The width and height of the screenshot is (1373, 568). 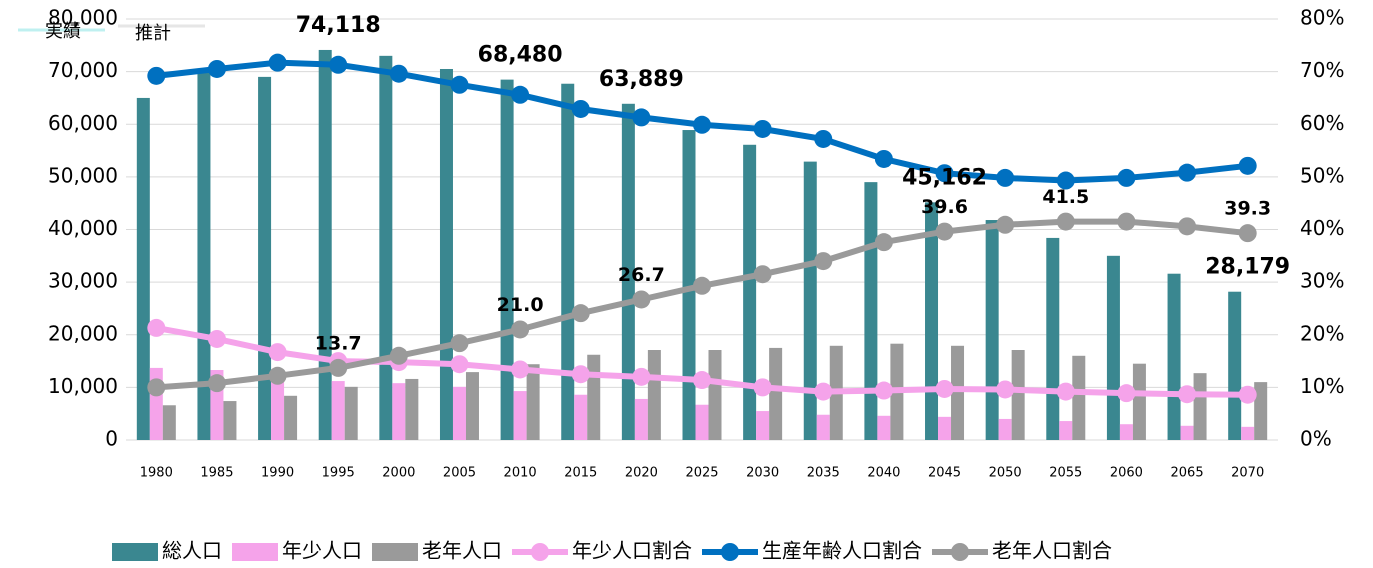 I want to click on x-tick-label: 2020, so click(x=641, y=473).